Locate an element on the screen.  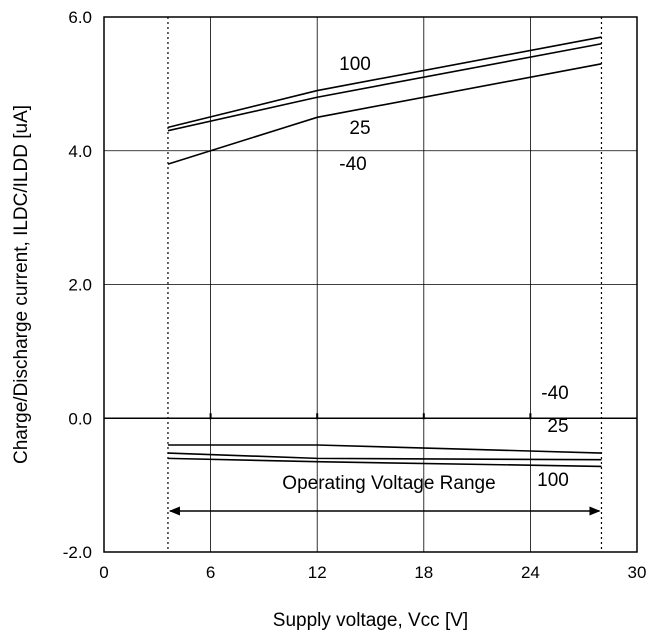
discharge-series--40 is located at coordinates (384, 449).